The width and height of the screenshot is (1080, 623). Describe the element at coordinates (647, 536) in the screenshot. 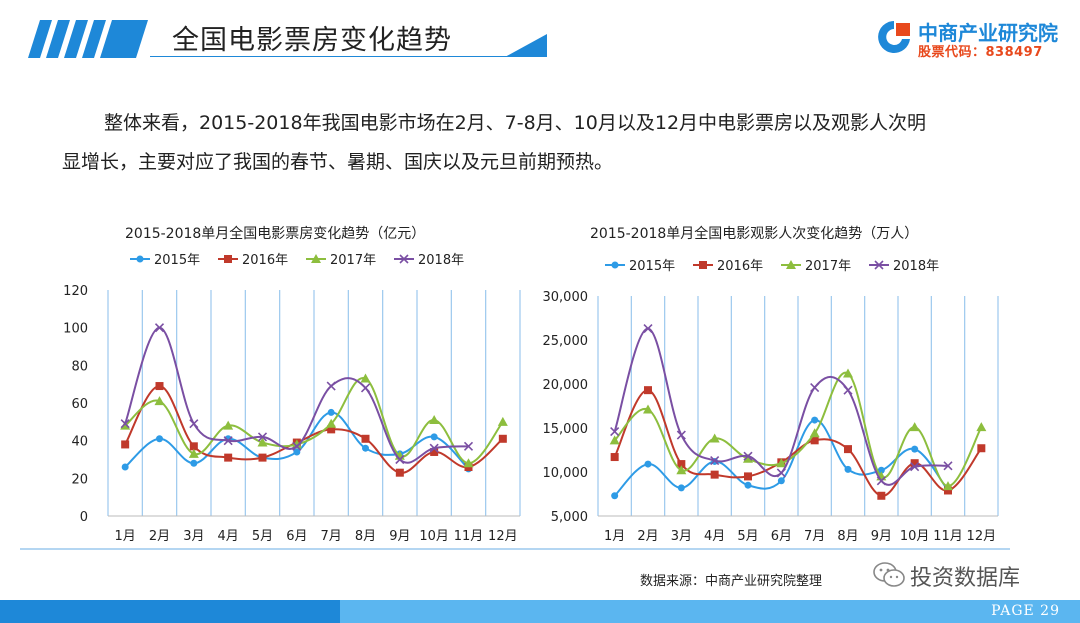

I see `chart2-x-tick: 2月` at that location.